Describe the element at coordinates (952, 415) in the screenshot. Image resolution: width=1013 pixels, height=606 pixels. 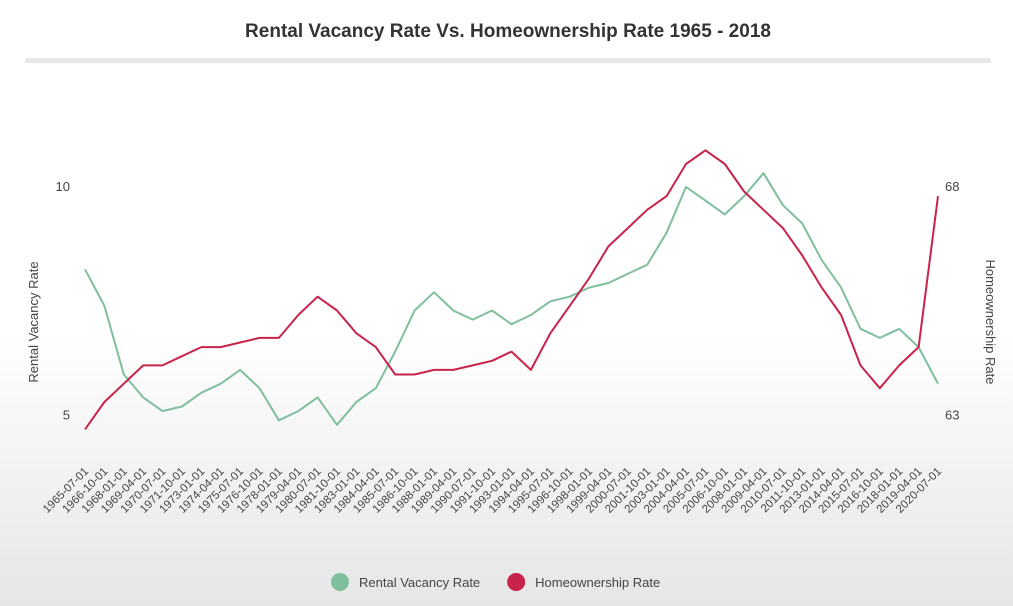
I see `y2-tick-label: 63` at that location.